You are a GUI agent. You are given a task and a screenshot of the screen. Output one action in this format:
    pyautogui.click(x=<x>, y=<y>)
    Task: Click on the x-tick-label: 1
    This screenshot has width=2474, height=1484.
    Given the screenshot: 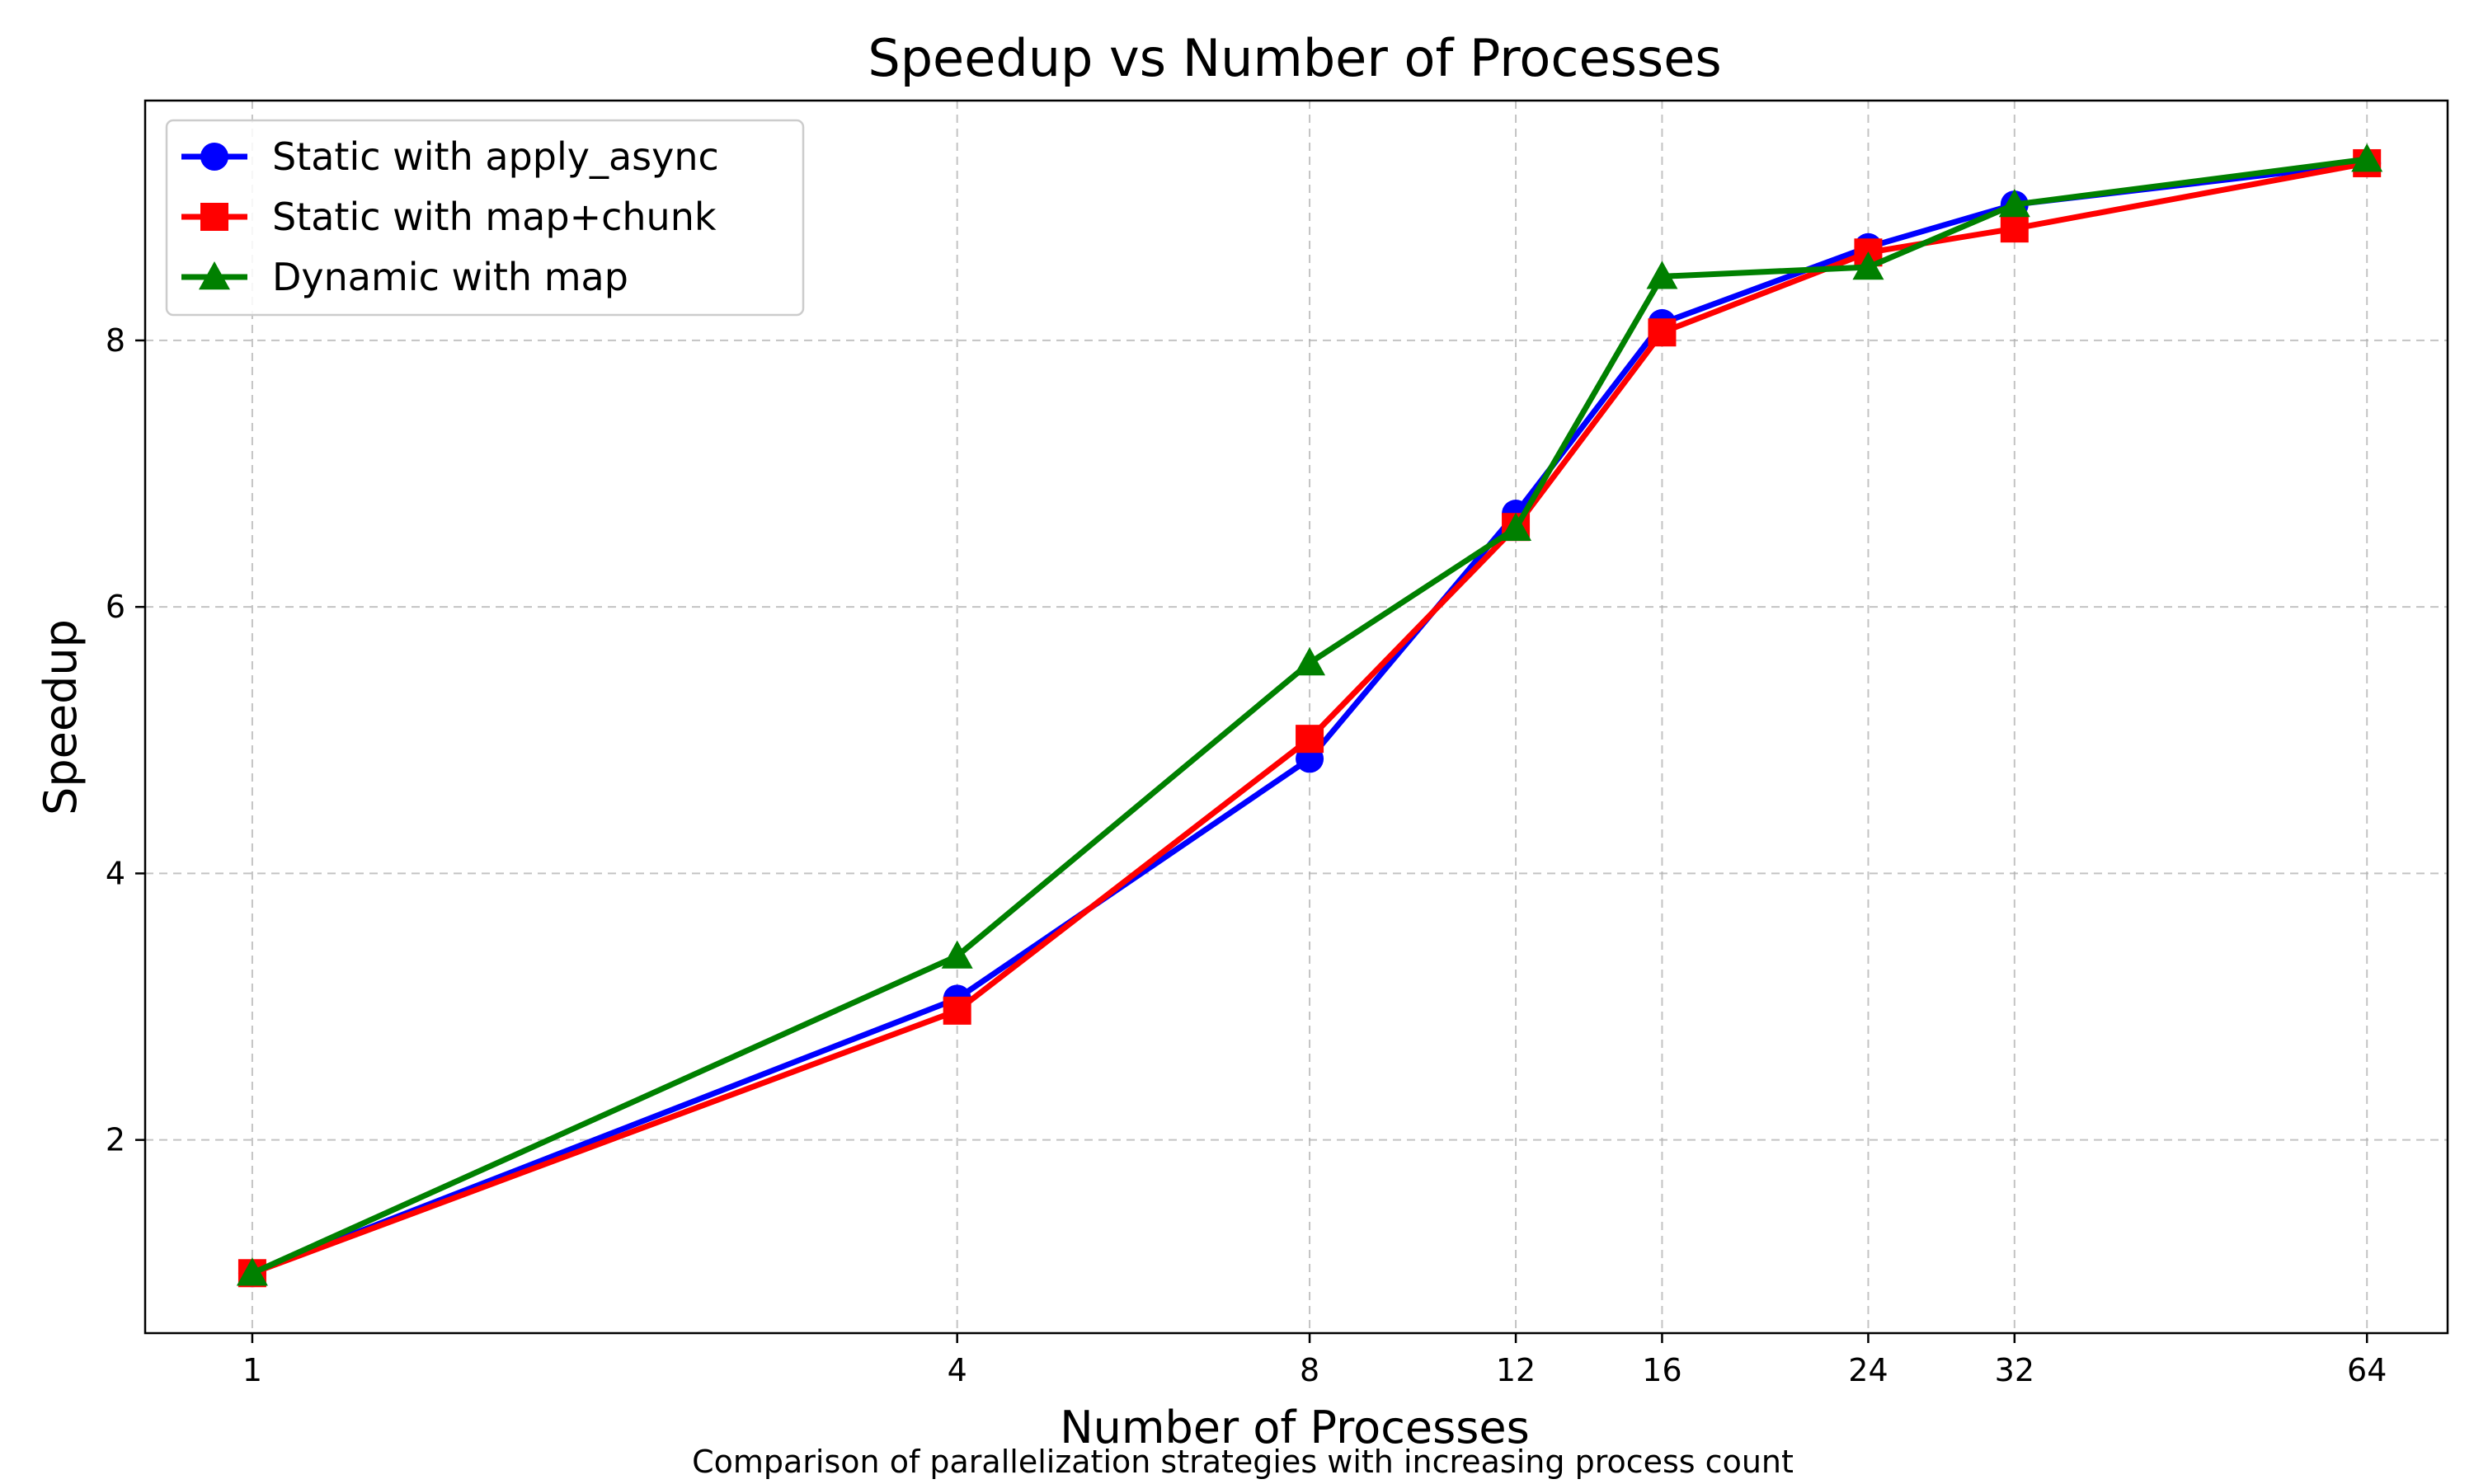 What is the action you would take?
    pyautogui.click(x=252, y=1370)
    